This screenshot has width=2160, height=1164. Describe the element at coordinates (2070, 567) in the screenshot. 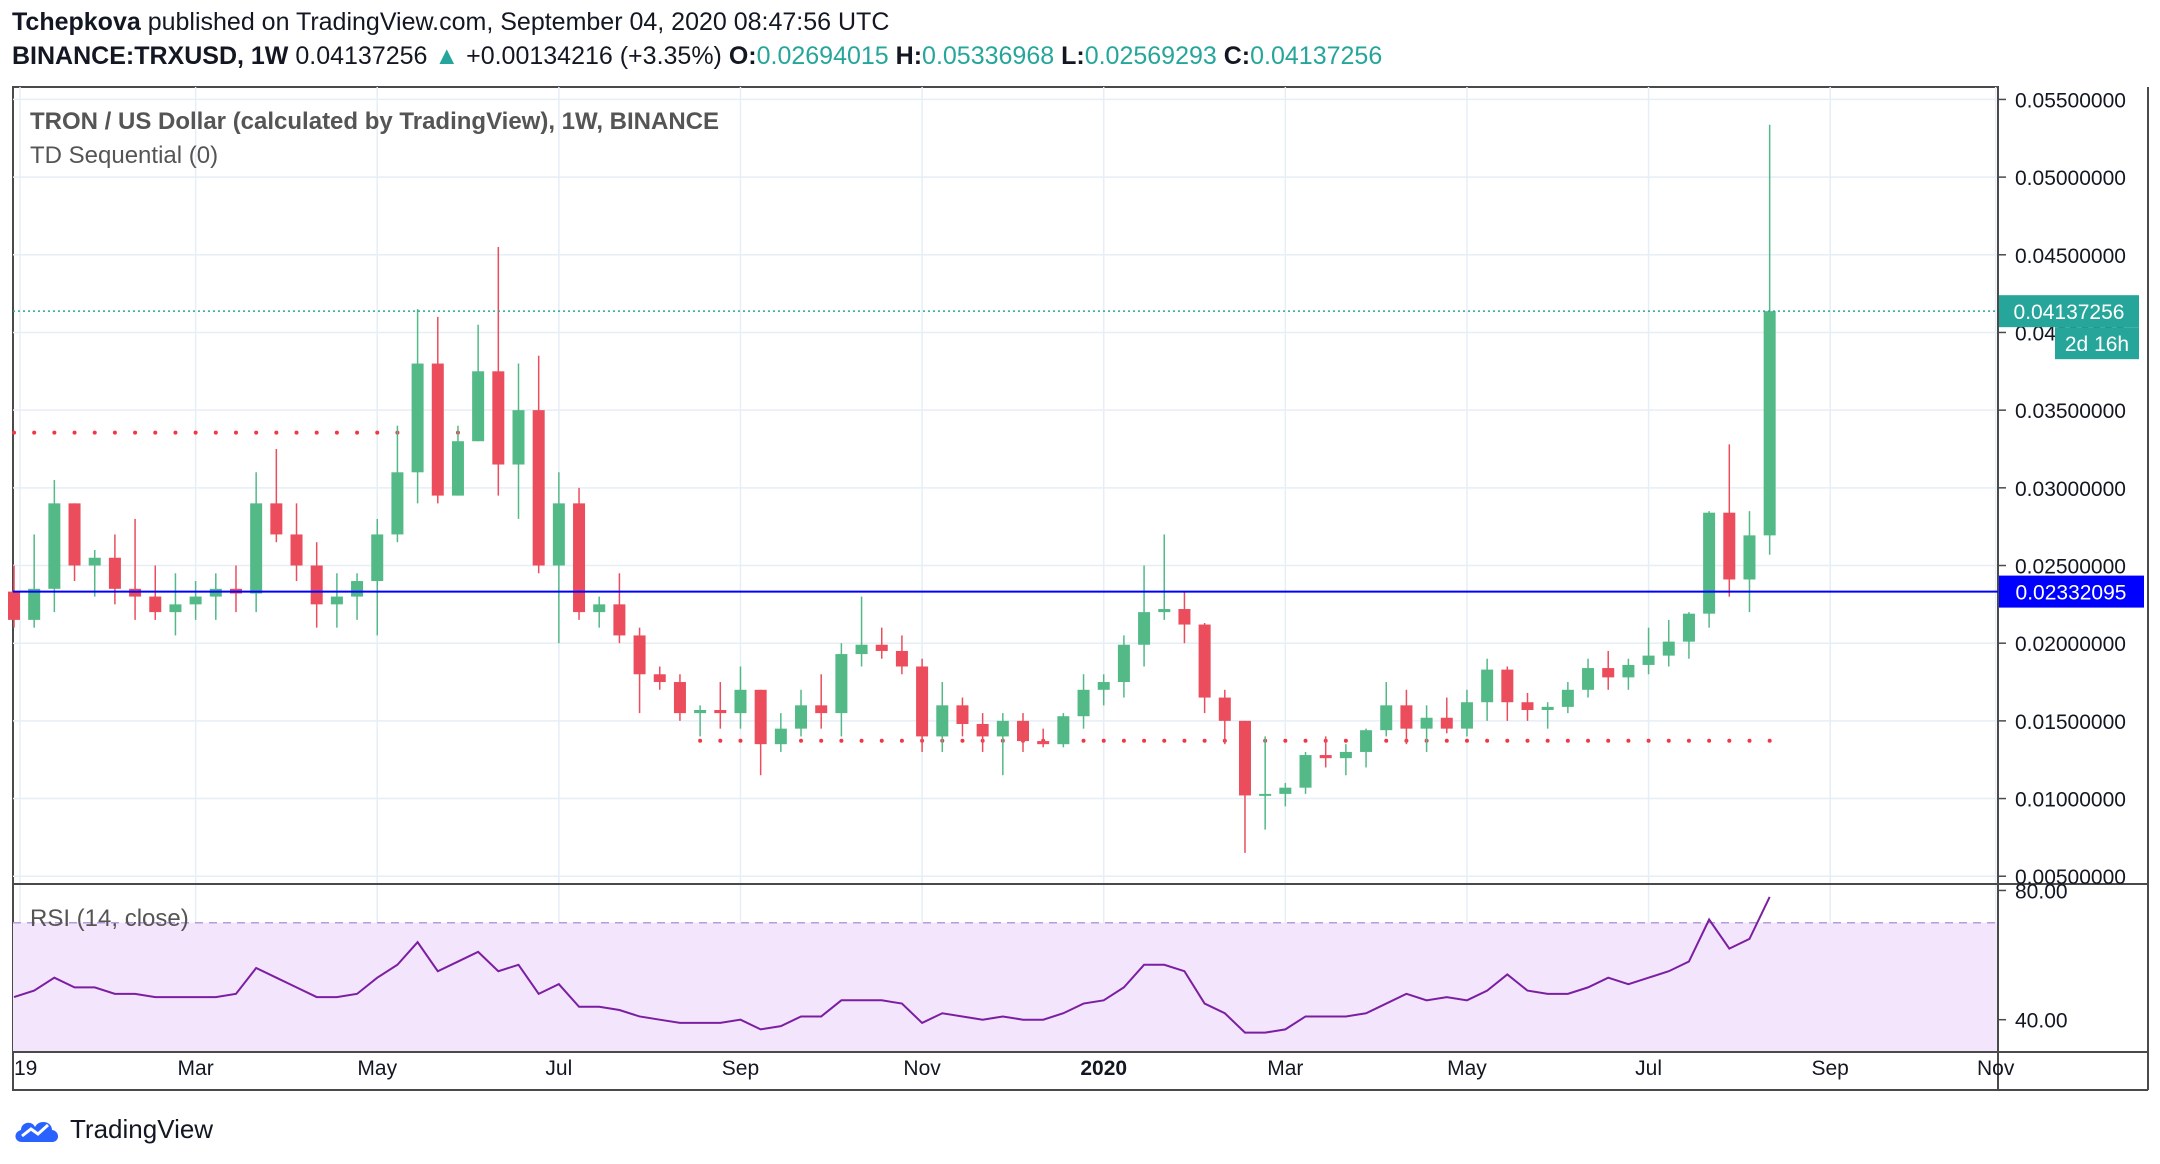

I see `price-tick-label: 0.02500000` at that location.